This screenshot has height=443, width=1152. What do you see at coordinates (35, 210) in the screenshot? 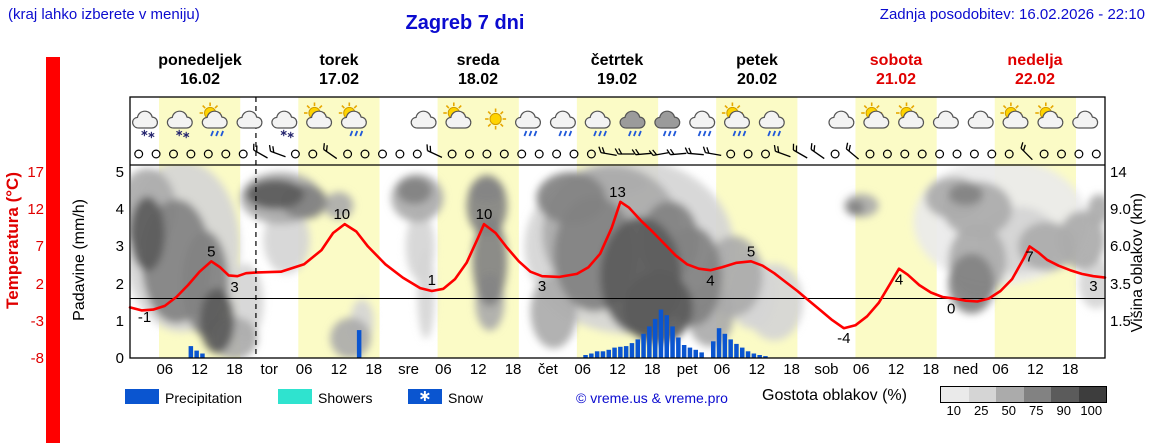
I see `temp-axis-tick: 12` at bounding box center [35, 210].